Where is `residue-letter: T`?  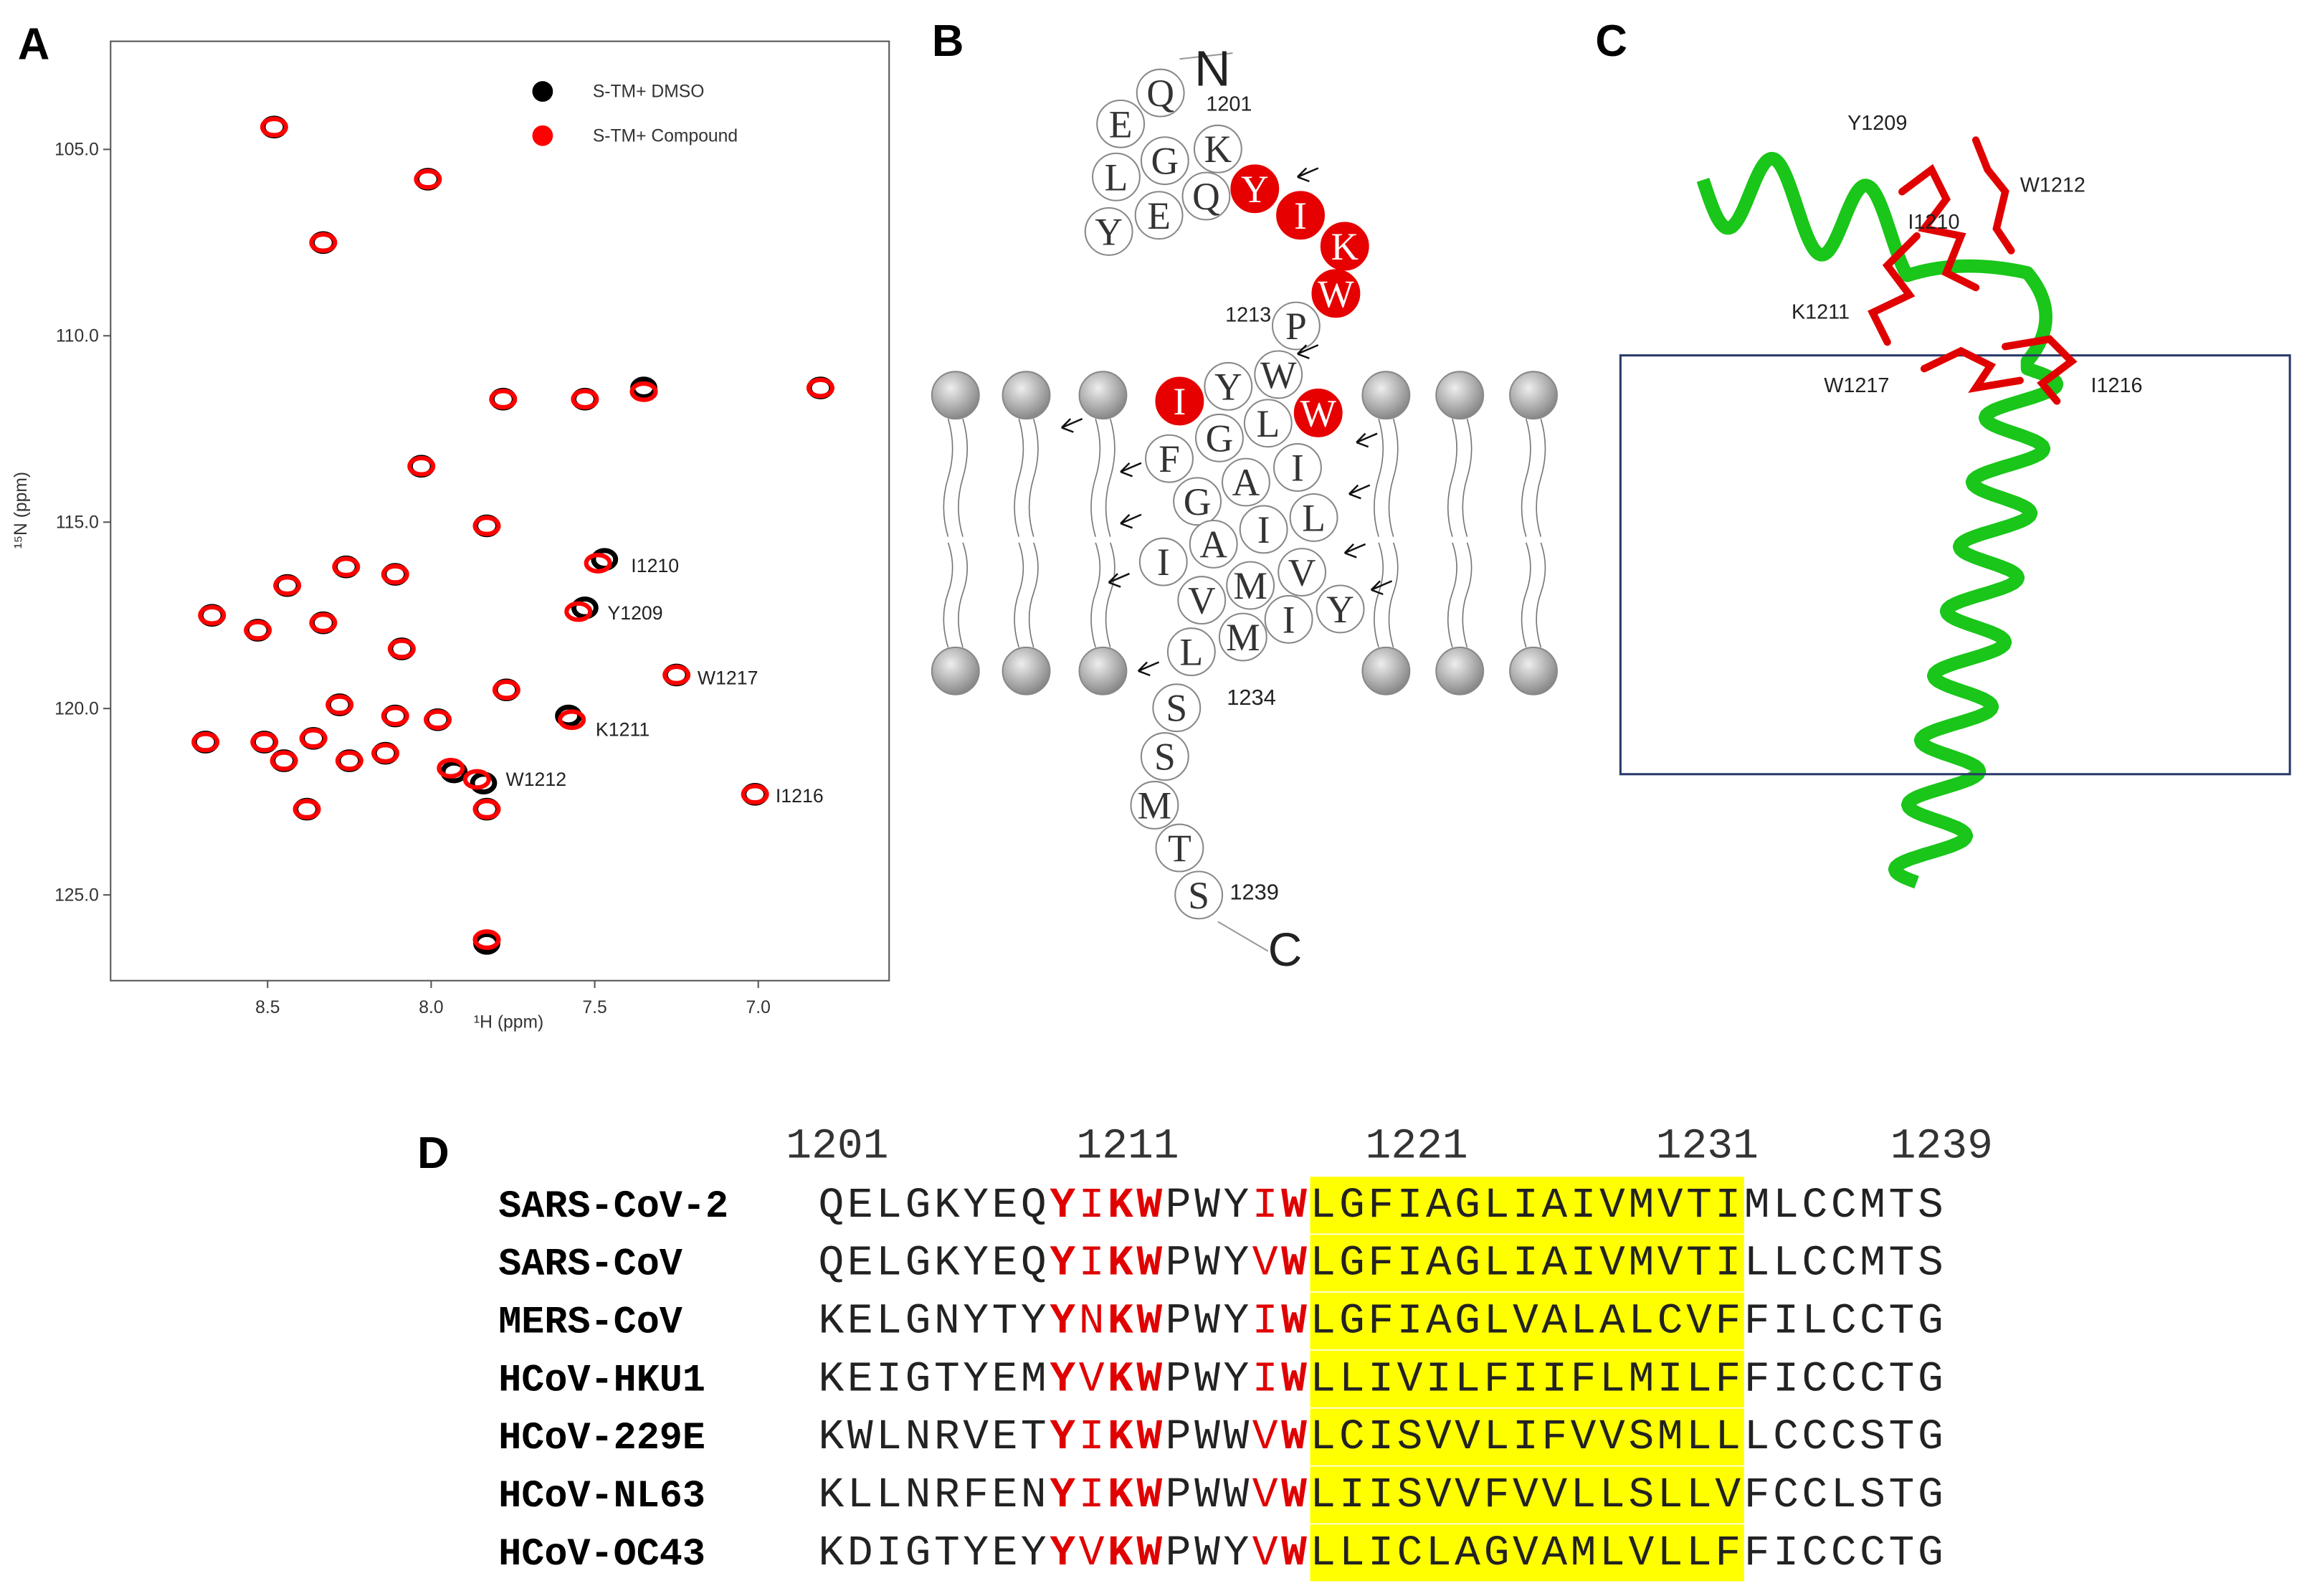 residue-letter: T is located at coordinates (1179, 848).